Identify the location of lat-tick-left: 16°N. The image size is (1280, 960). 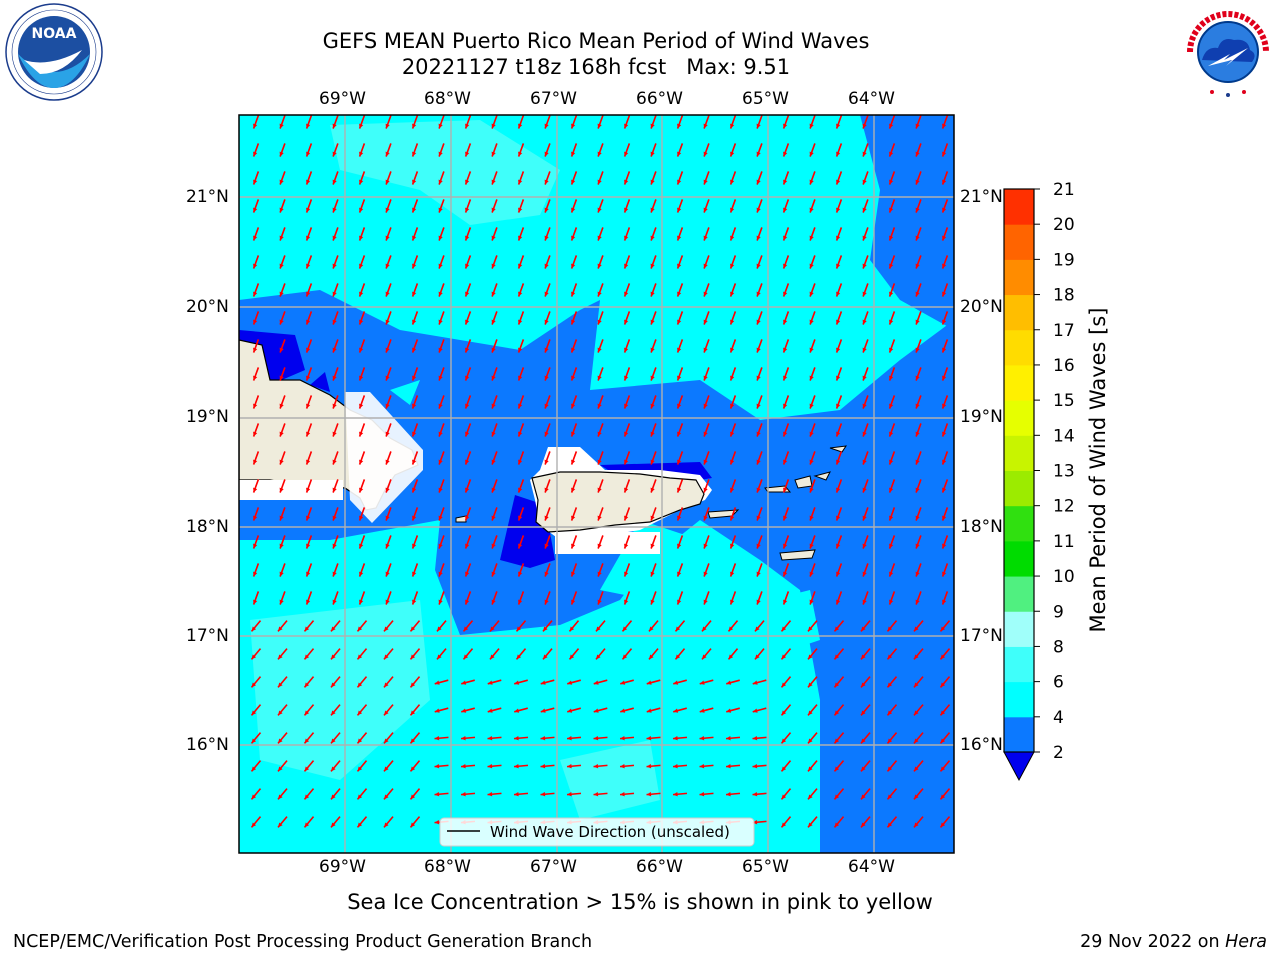
(207, 745).